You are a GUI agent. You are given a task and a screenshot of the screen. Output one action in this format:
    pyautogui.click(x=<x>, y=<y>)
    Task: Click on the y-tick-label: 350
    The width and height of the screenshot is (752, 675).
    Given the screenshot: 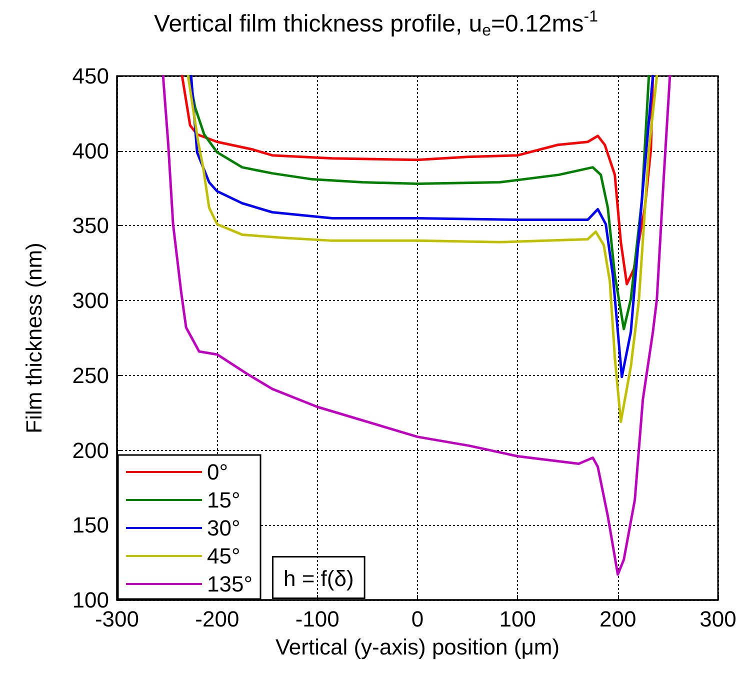 What is the action you would take?
    pyautogui.click(x=90, y=225)
    